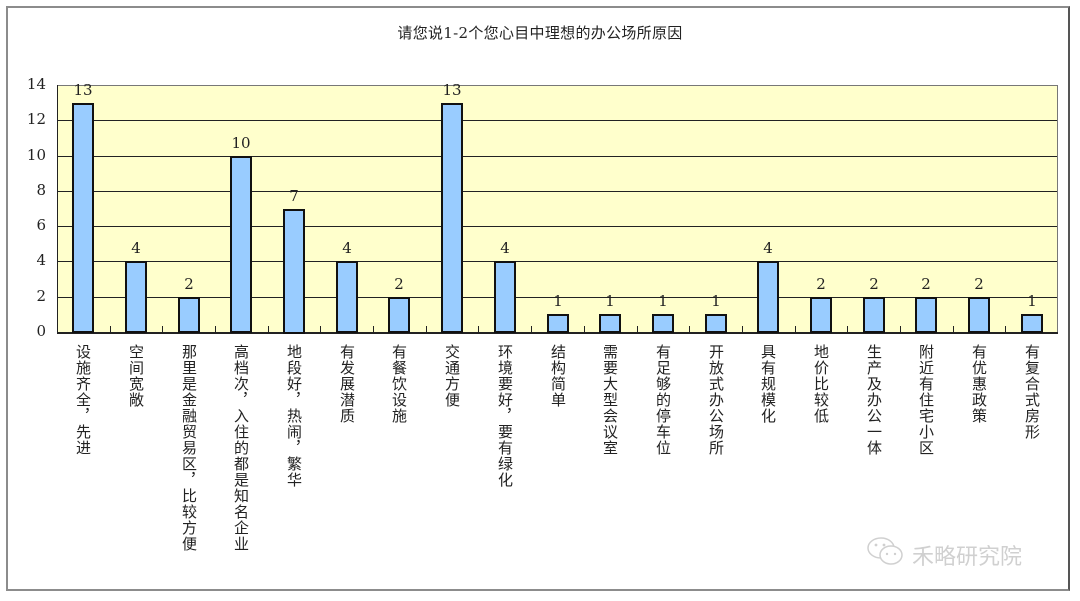  I want to click on category-label: 具有规模化, so click(768, 384).